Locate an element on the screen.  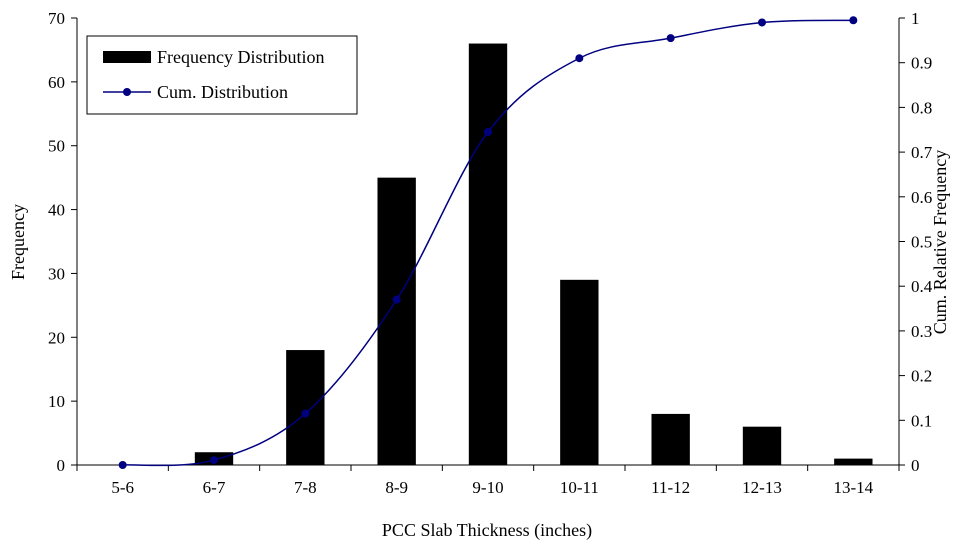
y-tick-label: 10 is located at coordinates (56, 401).